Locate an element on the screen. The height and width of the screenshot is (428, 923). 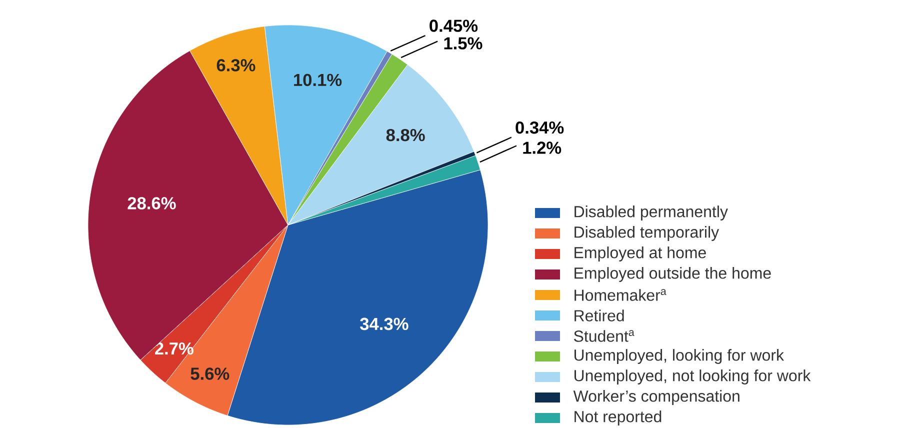
legend-label: Employed outside the home is located at coordinates (672, 274).